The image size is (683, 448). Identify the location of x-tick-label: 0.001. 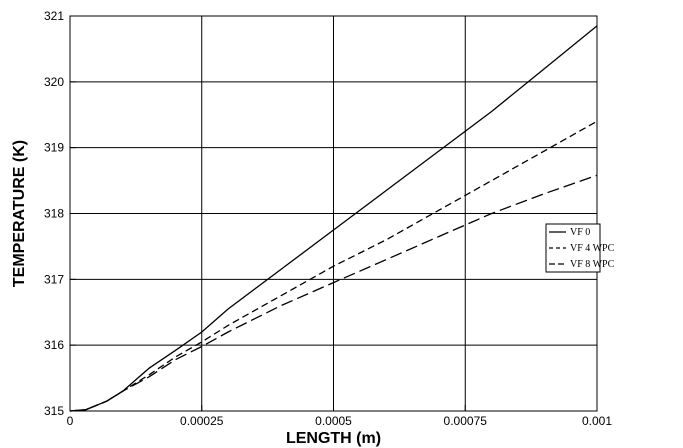
(597, 421).